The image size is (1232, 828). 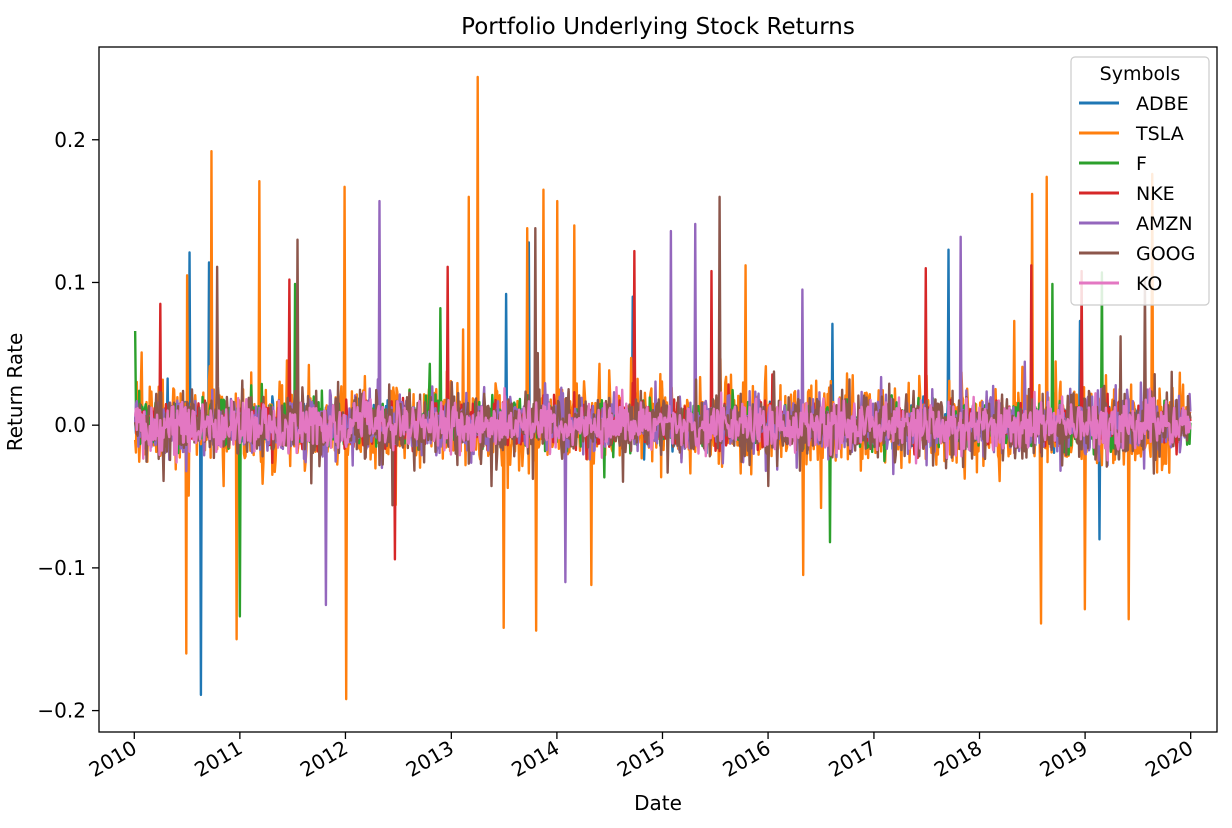 What do you see at coordinates (70, 282) in the screenshot?
I see `y-tick-label: 0.1` at bounding box center [70, 282].